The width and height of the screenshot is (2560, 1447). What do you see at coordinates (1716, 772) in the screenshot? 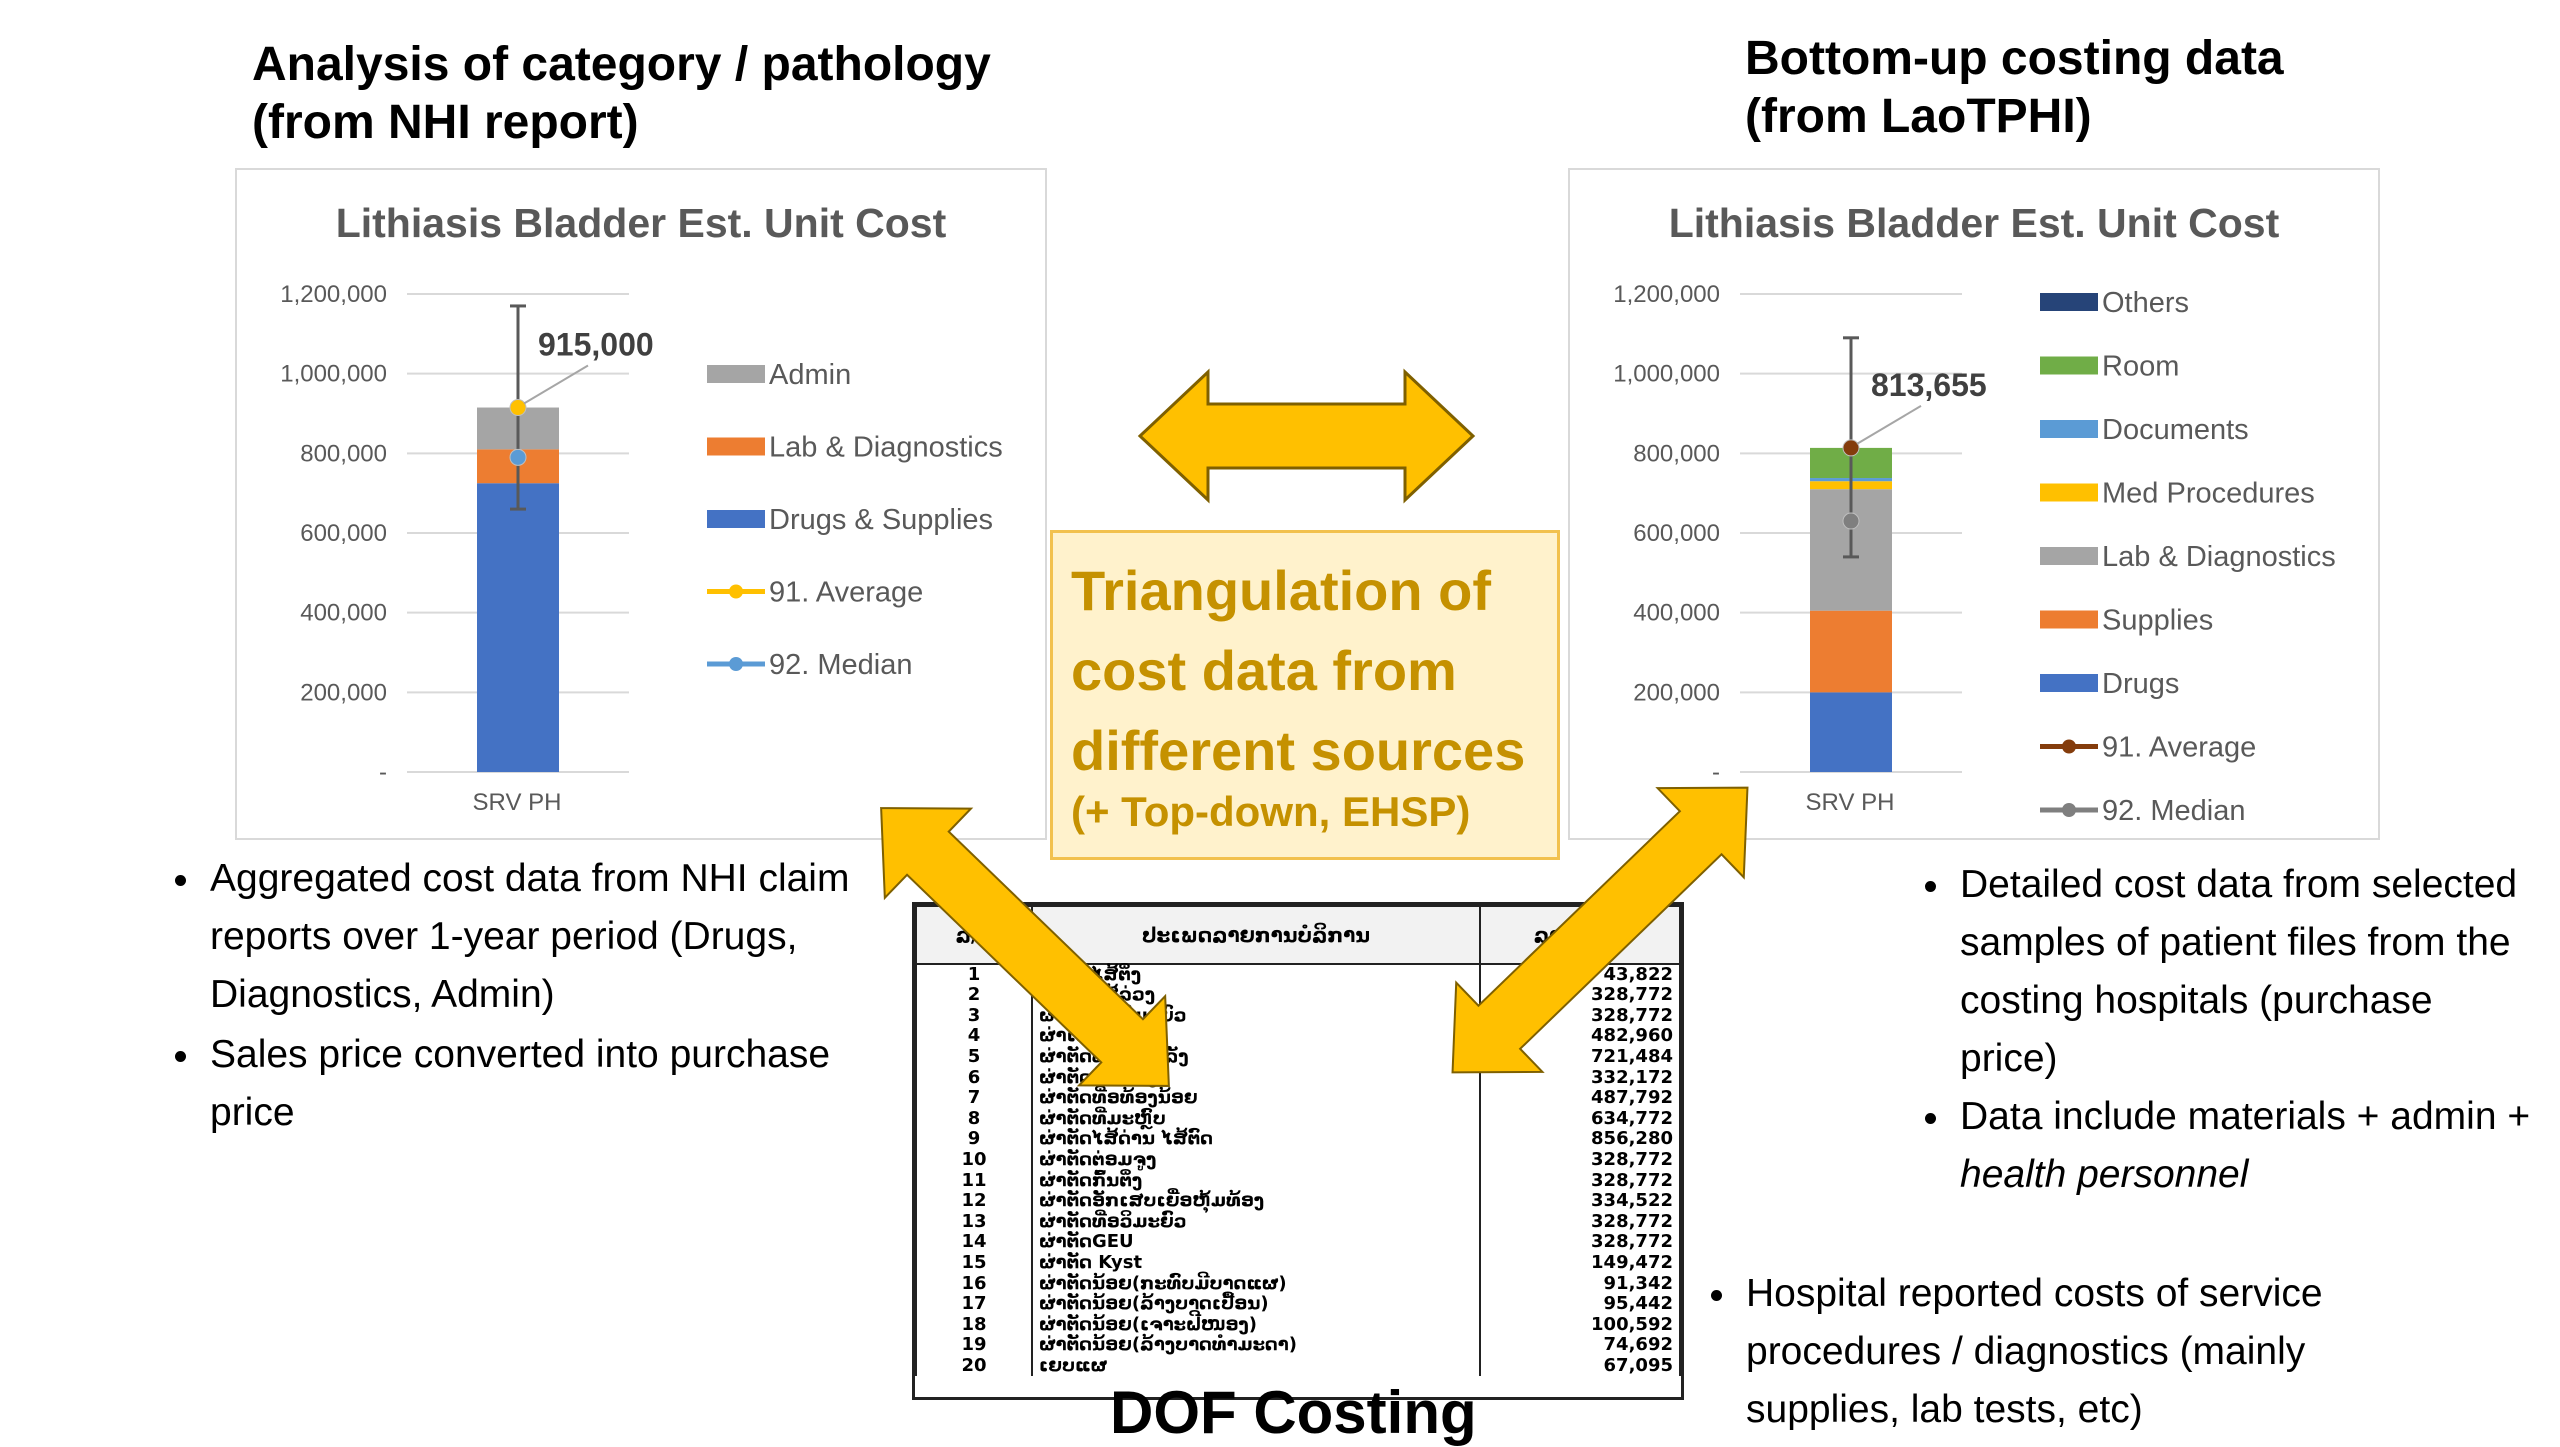
I see `y-tick-label: -` at bounding box center [1716, 772].